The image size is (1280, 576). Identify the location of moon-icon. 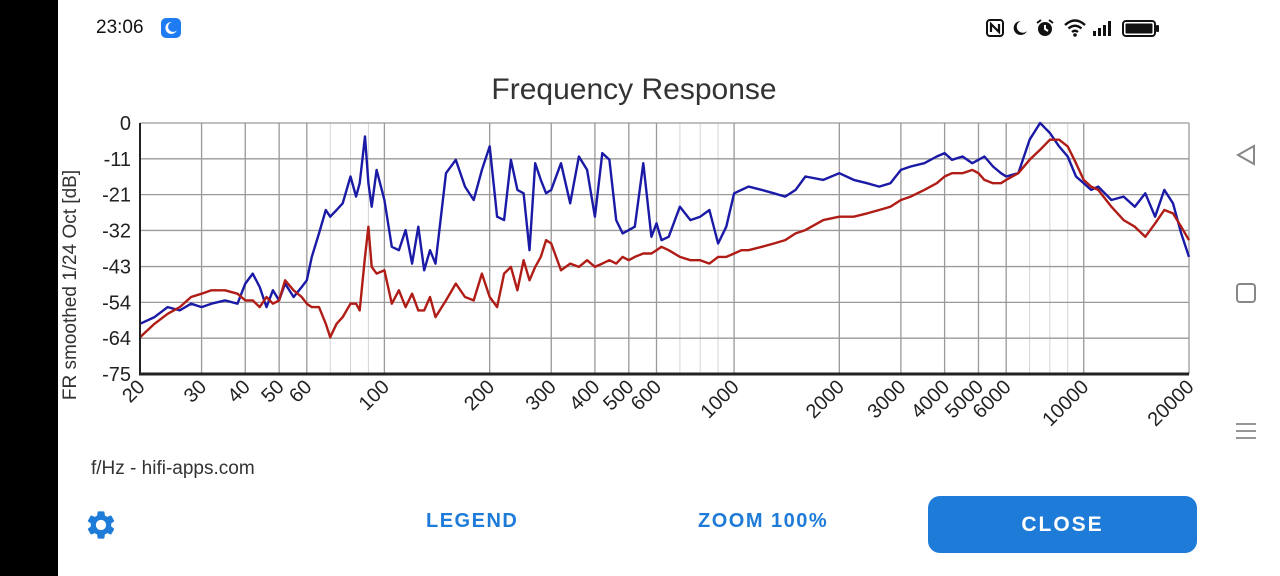
(1020, 27).